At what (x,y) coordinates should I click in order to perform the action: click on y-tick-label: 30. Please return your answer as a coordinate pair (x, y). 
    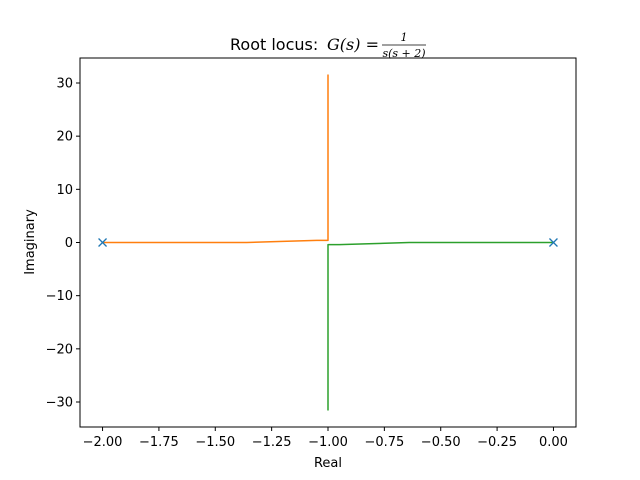
    Looking at the image, I should click on (64, 83).